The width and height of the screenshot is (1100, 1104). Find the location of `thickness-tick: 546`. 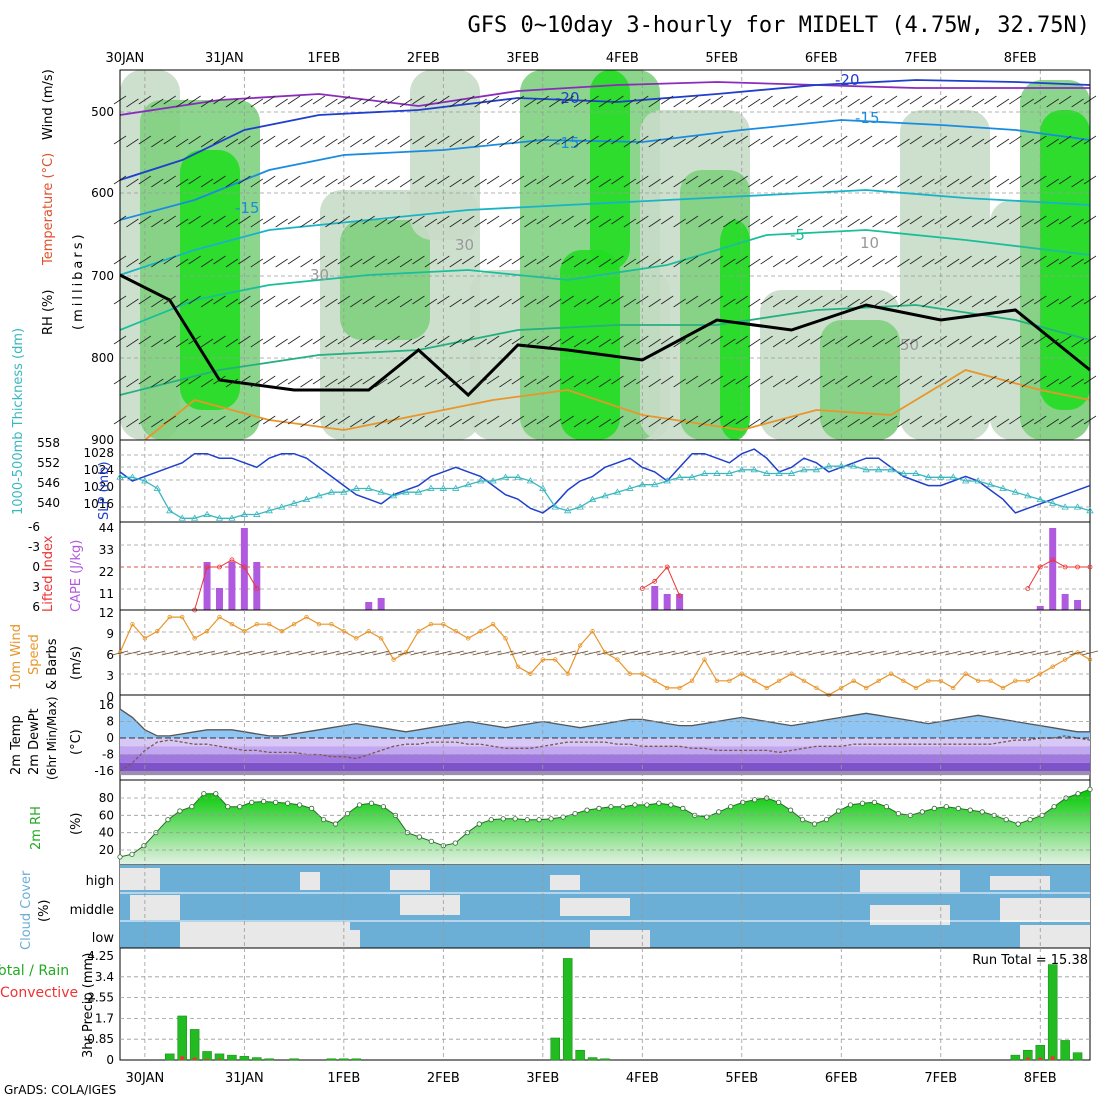

thickness-tick: 546 is located at coordinates (48, 483).